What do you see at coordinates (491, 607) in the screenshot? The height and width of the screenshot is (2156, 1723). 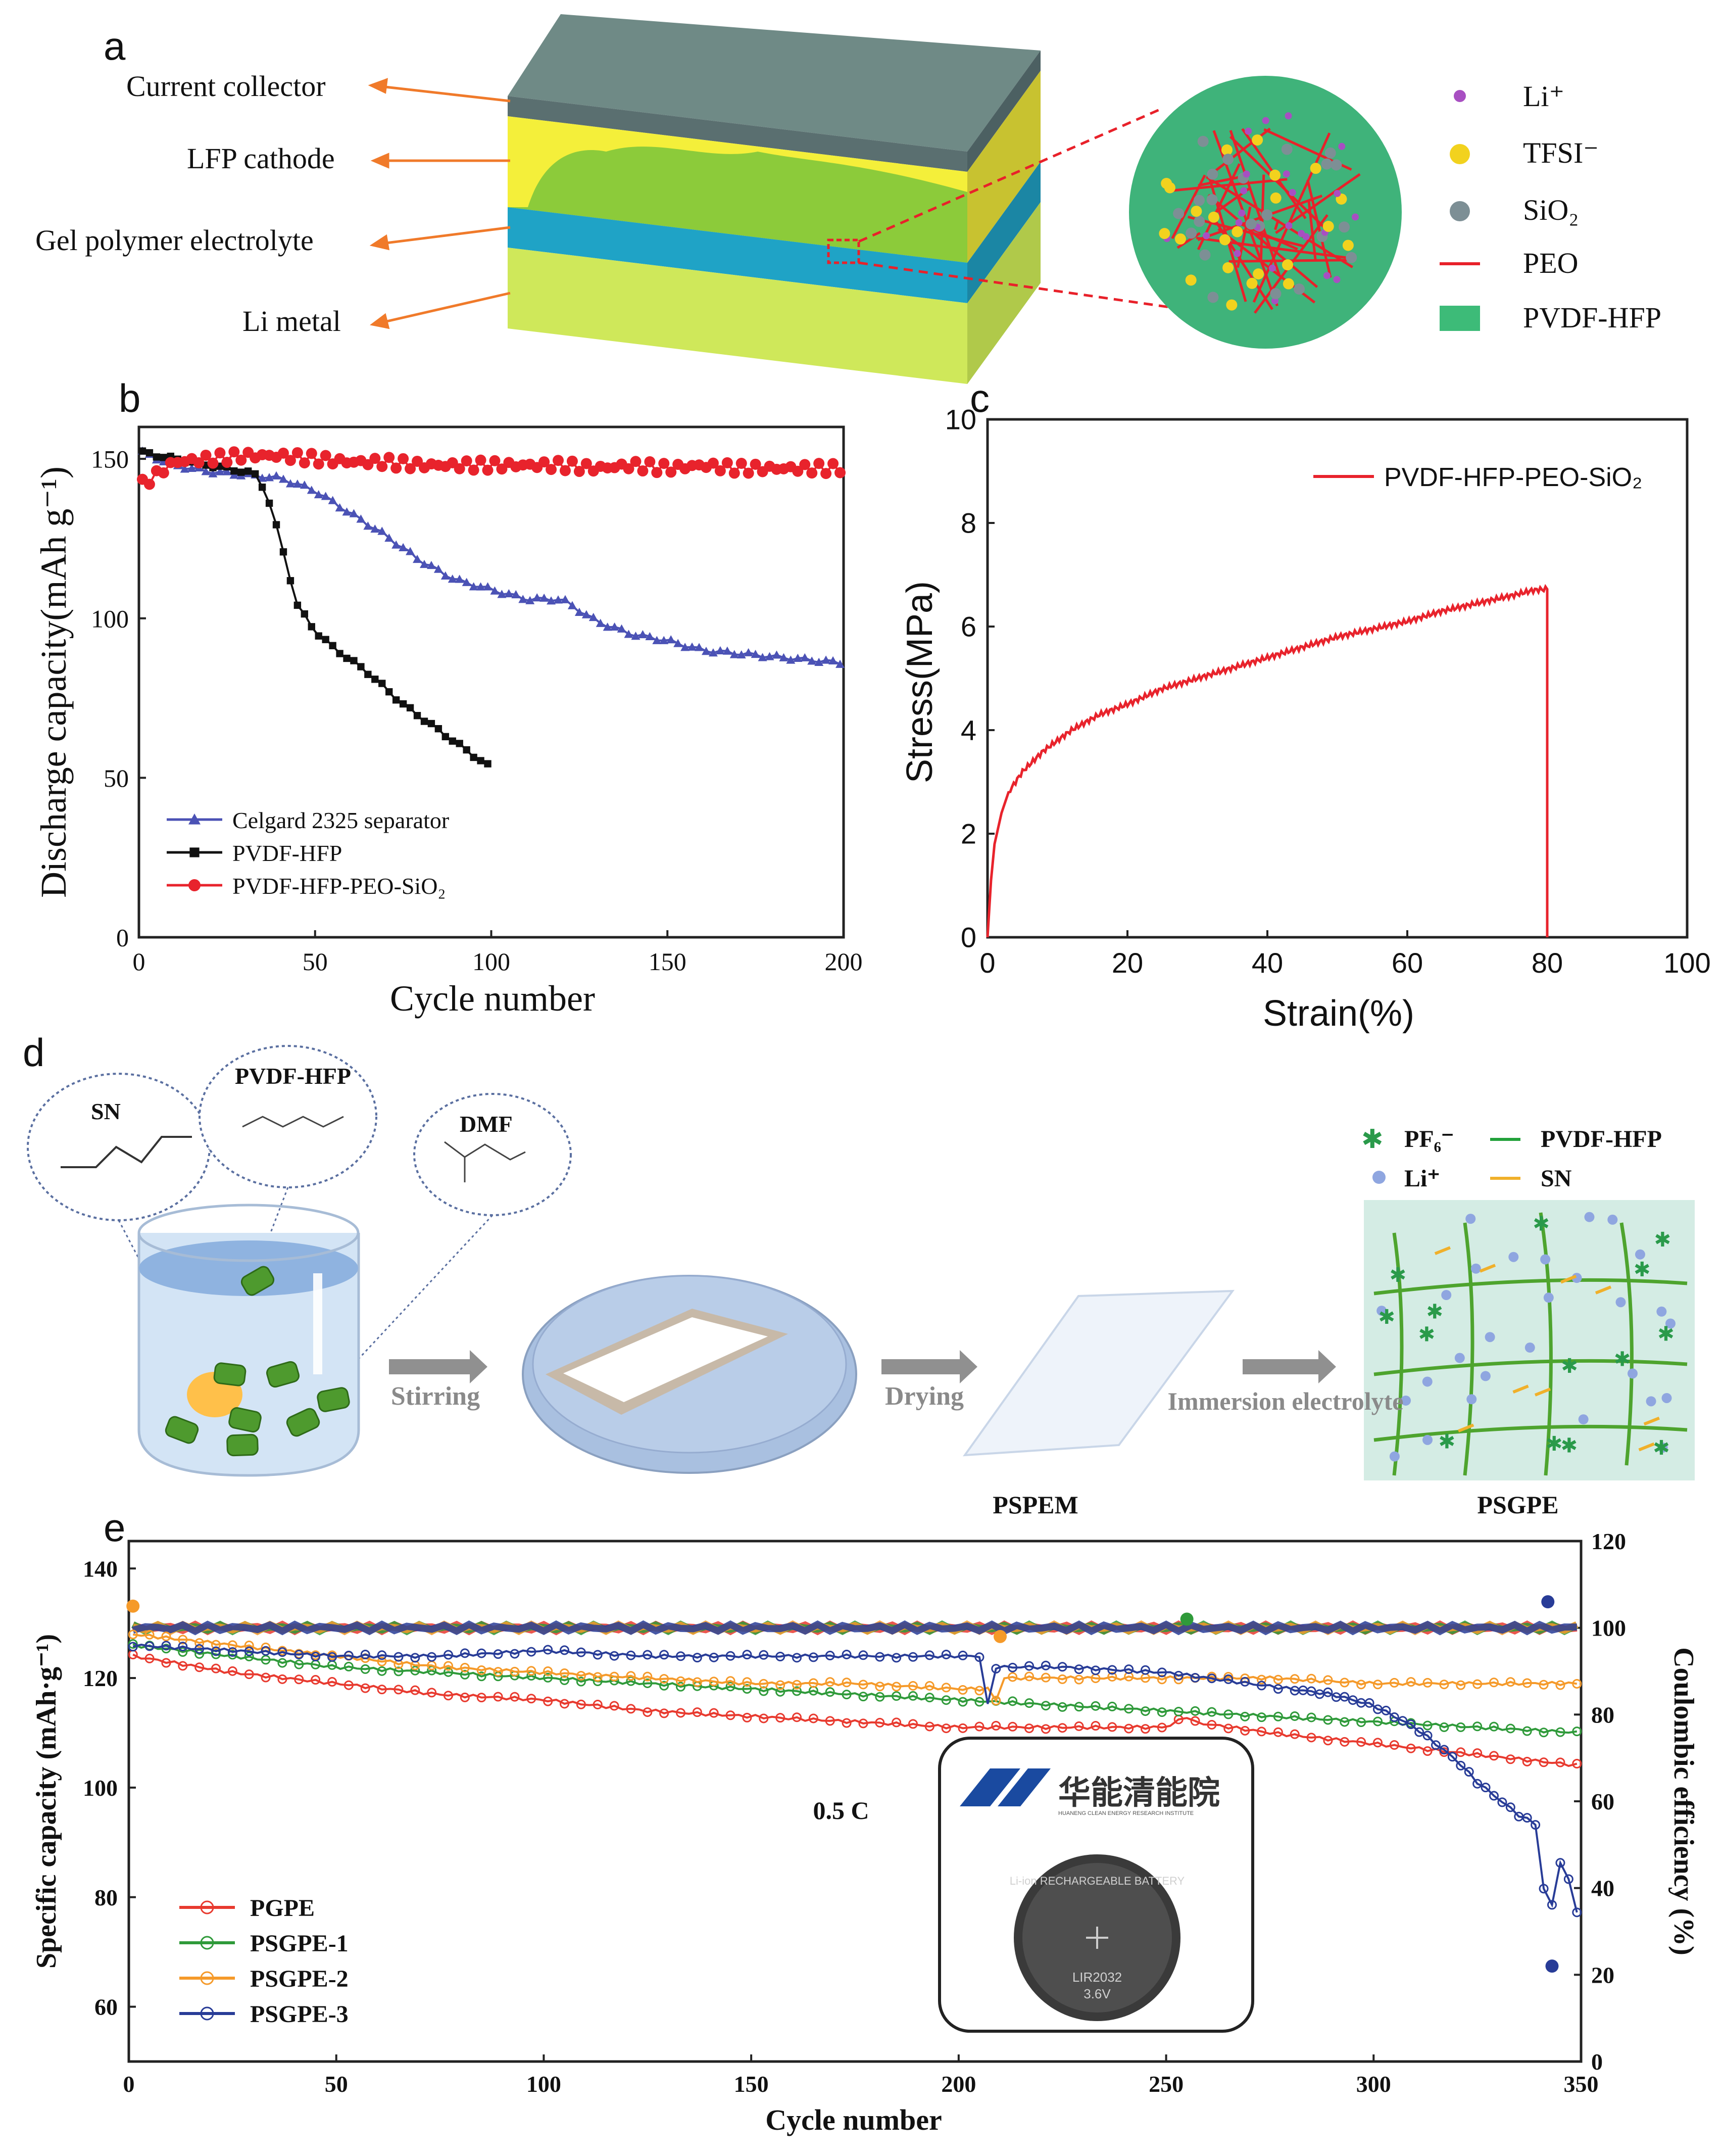 I see `panel-b-series` at bounding box center [491, 607].